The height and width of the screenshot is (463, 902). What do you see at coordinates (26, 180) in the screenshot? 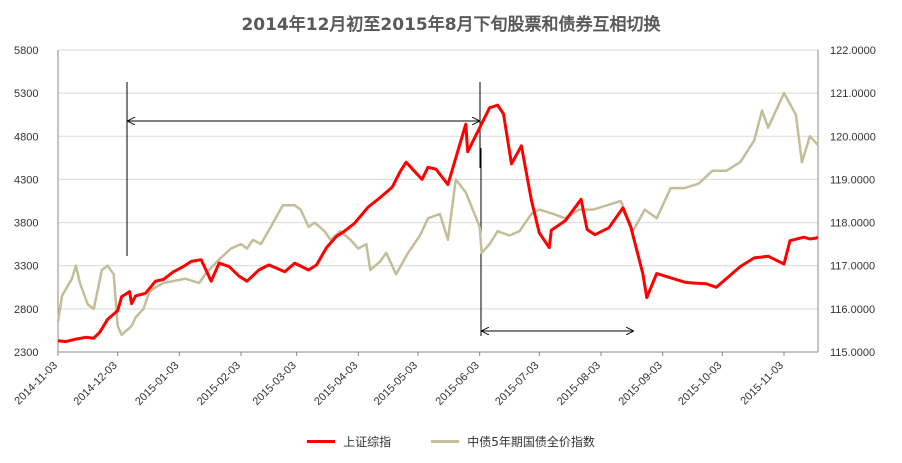
I see `left-tick-label-4: 4300` at bounding box center [26, 180].